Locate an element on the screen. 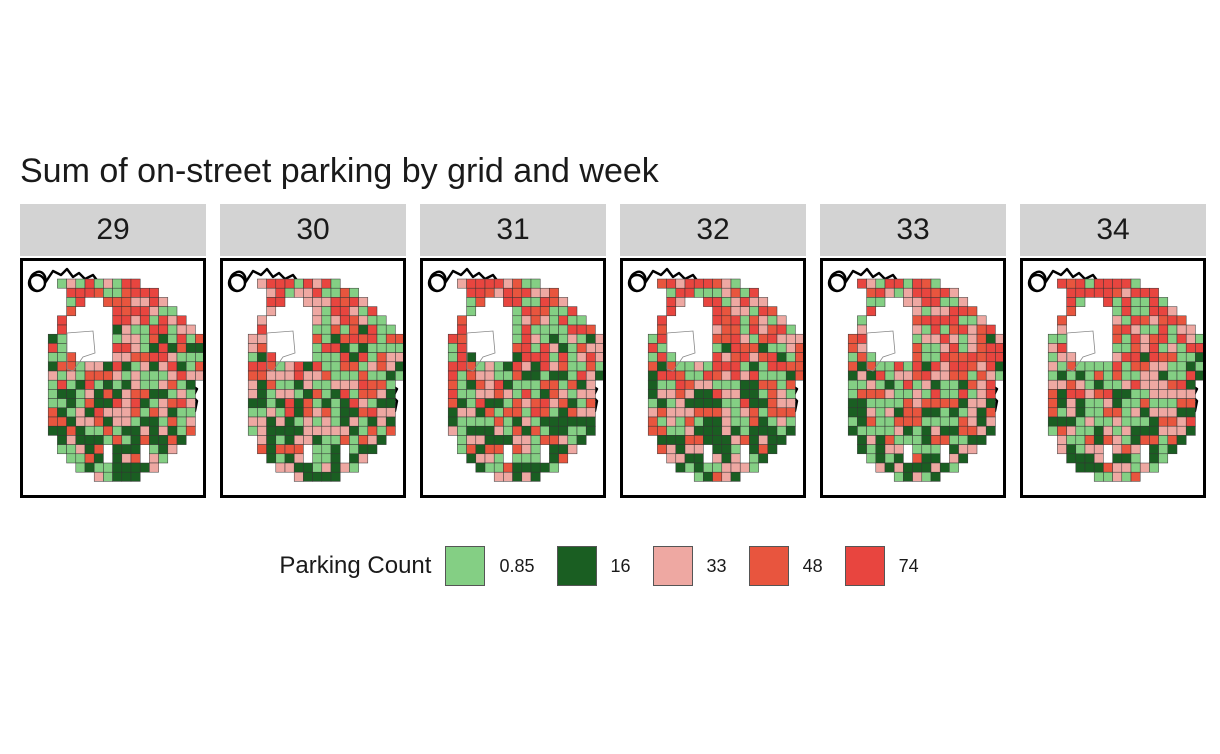 This screenshot has height=754, width=1220. boundary-loop is located at coordinates (837, 283).